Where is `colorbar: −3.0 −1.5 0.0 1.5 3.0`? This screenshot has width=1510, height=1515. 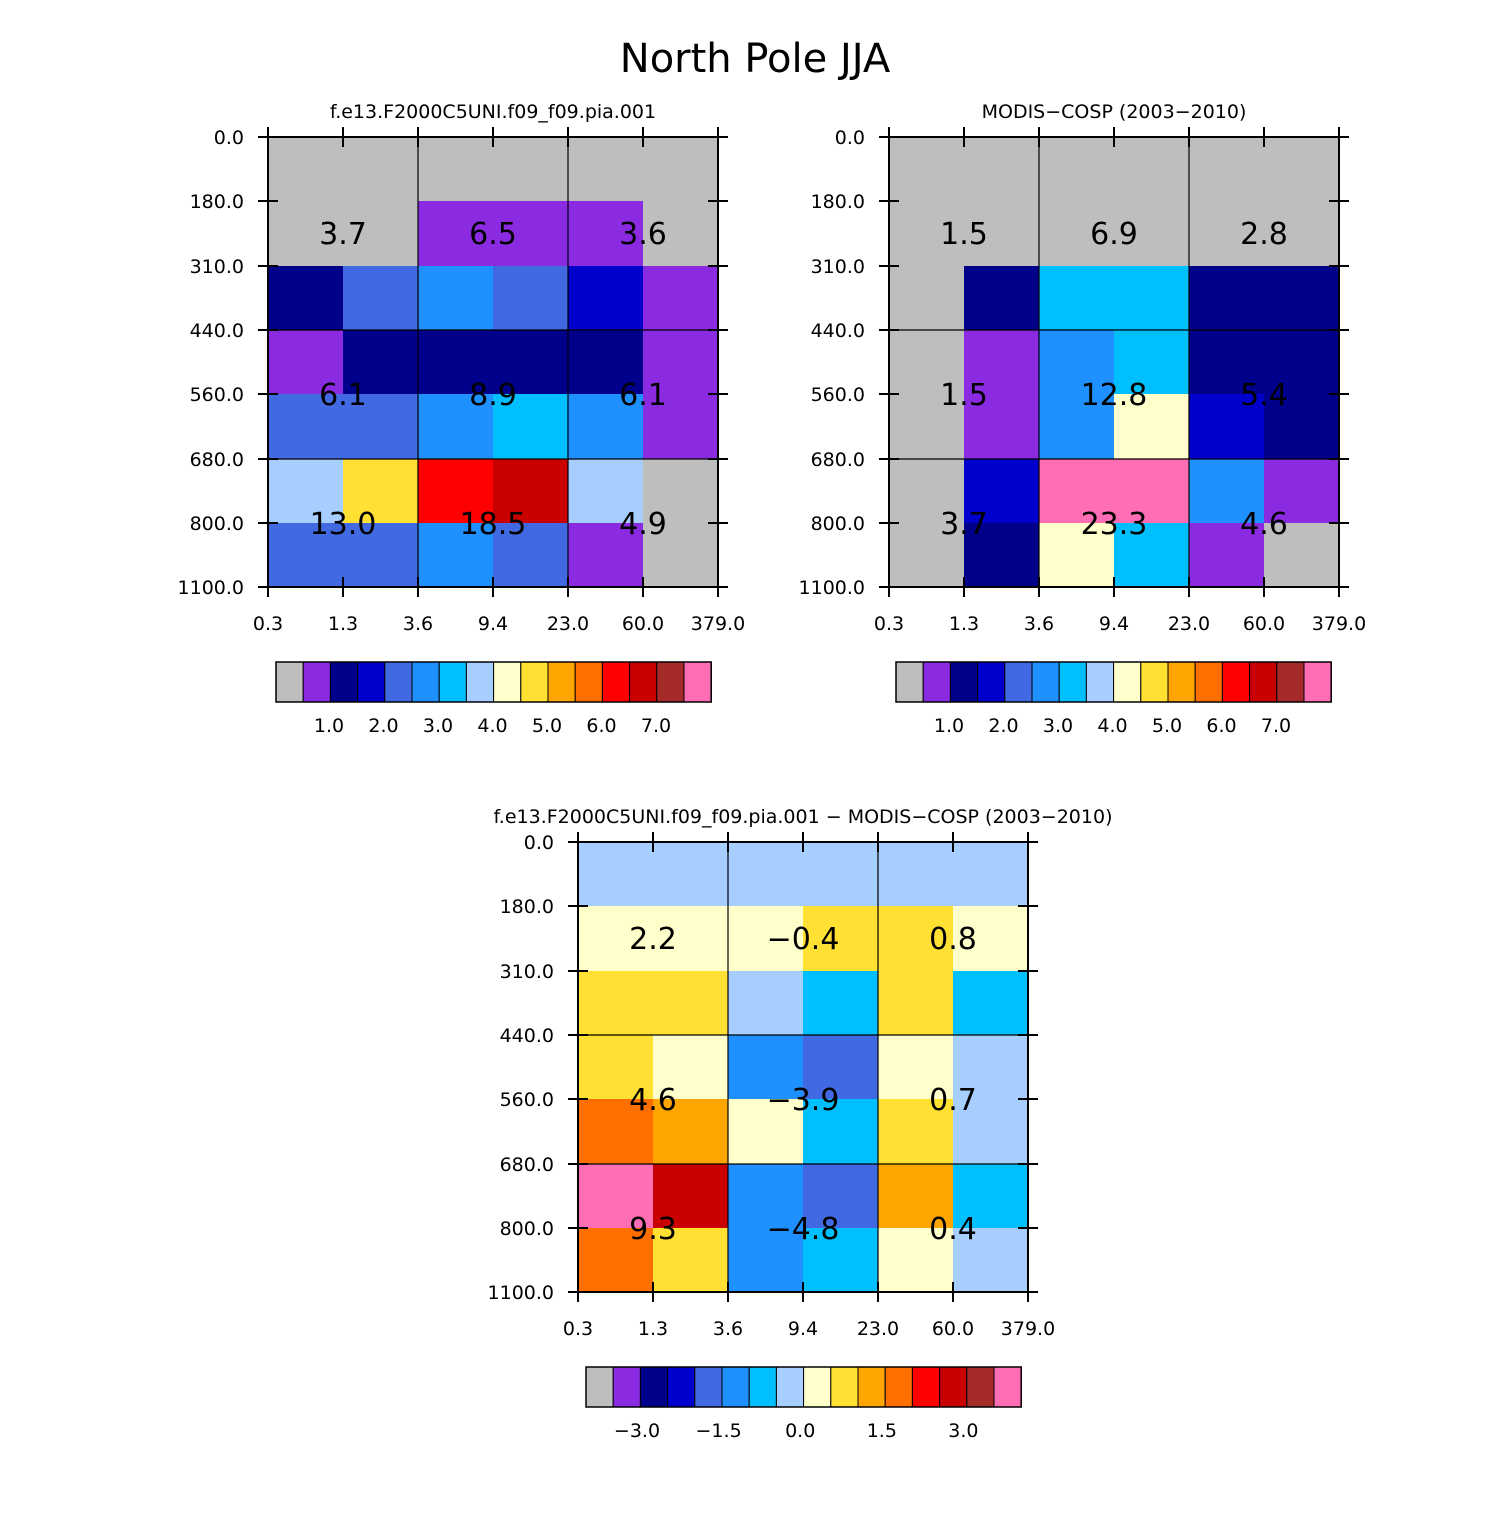
colorbar: −3.0 −1.5 0.0 1.5 3.0 is located at coordinates (803, 1404).